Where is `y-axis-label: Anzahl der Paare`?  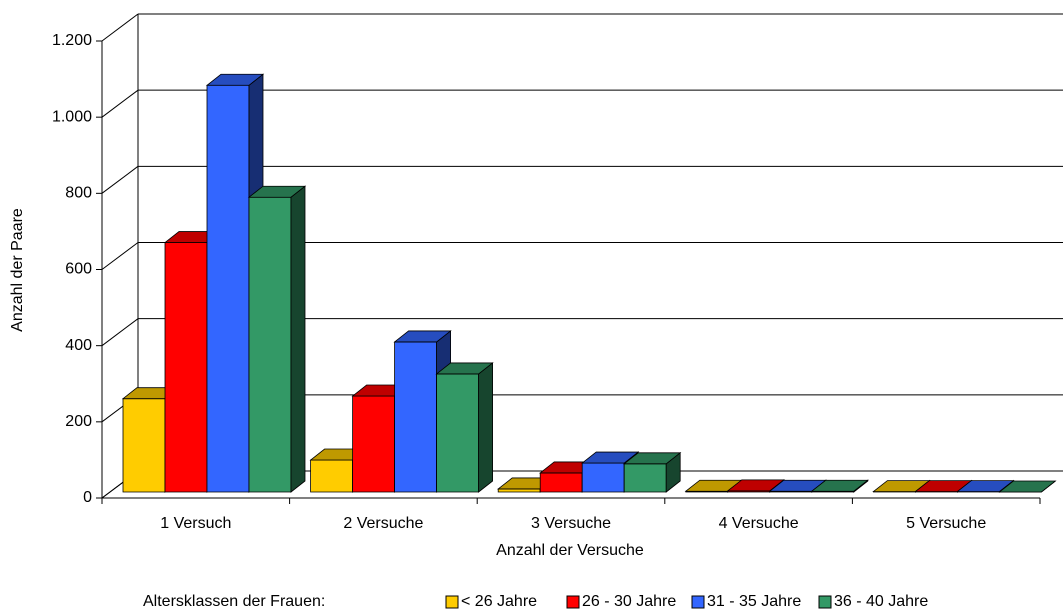
y-axis-label: Anzahl der Paare is located at coordinates (17, 270).